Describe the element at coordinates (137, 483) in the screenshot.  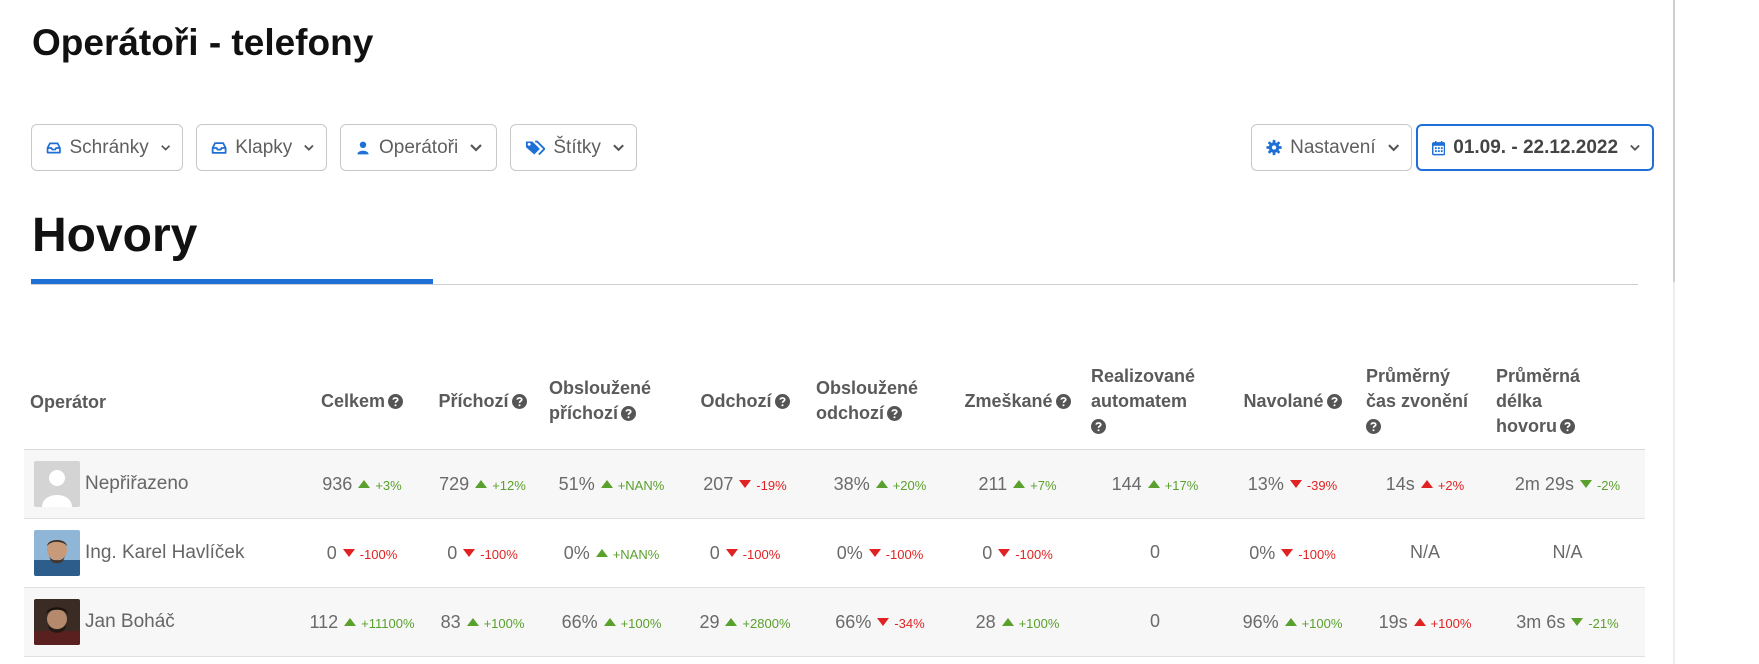
I see `operator-name: Nepřiřazeno` at that location.